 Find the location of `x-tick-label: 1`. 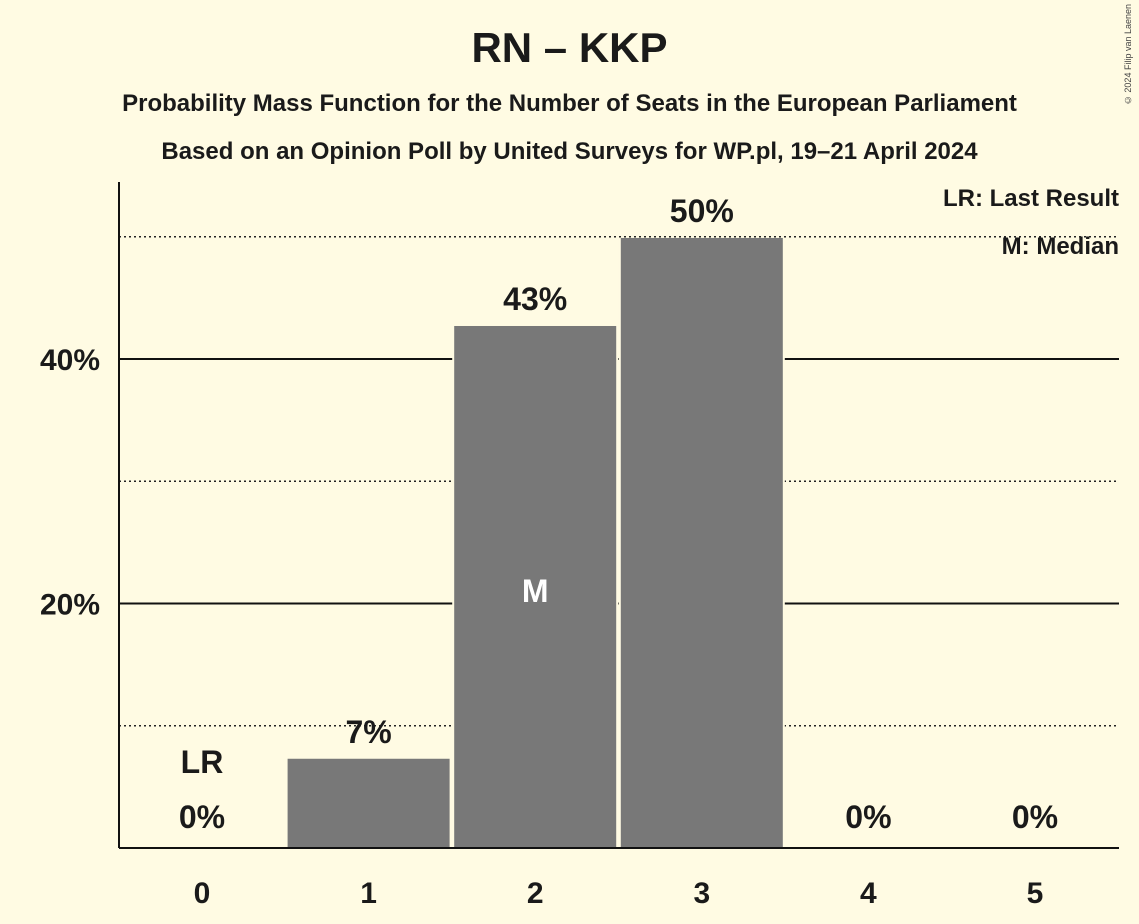

x-tick-label: 1 is located at coordinates (368, 893).